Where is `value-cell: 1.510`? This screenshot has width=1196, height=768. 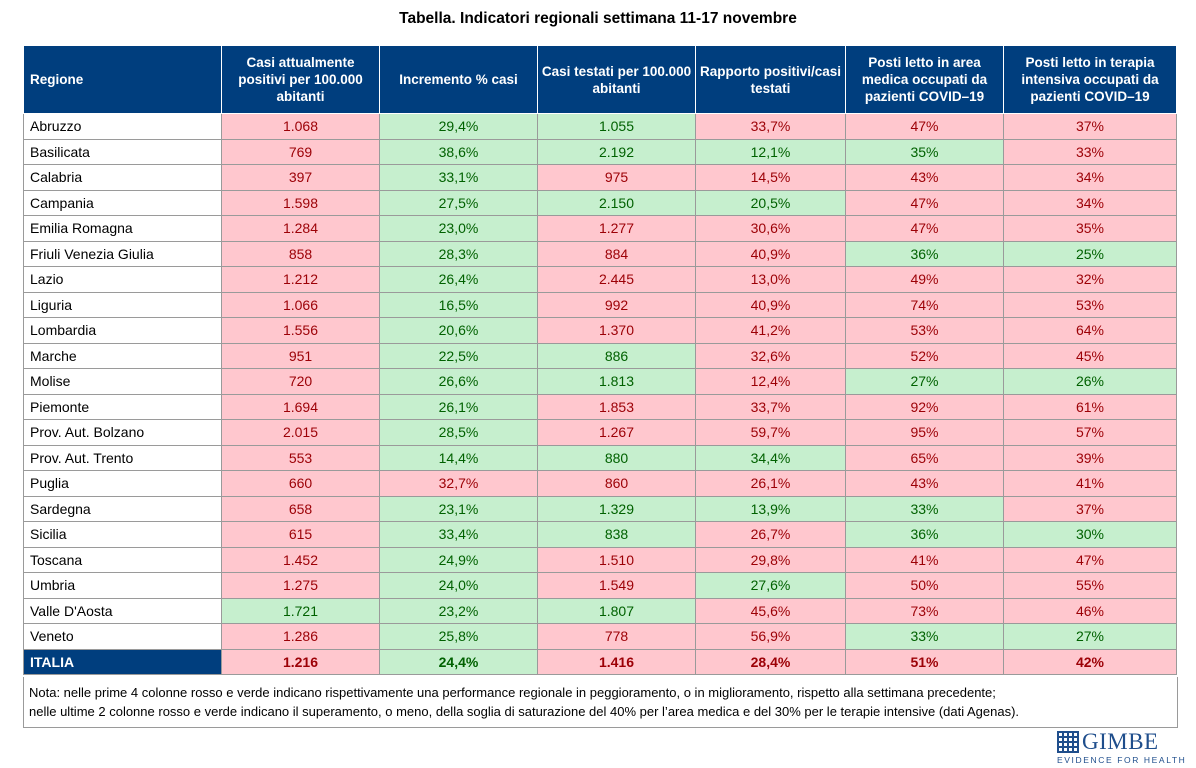 value-cell: 1.510 is located at coordinates (616, 559).